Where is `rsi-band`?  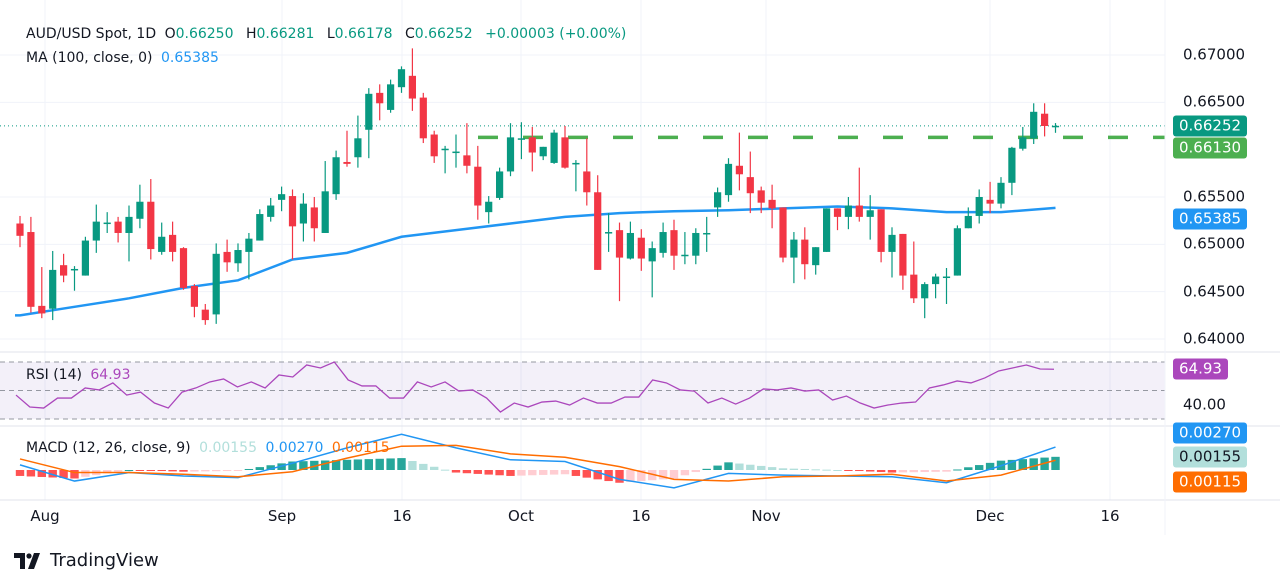
rsi-band is located at coordinates (582, 390).